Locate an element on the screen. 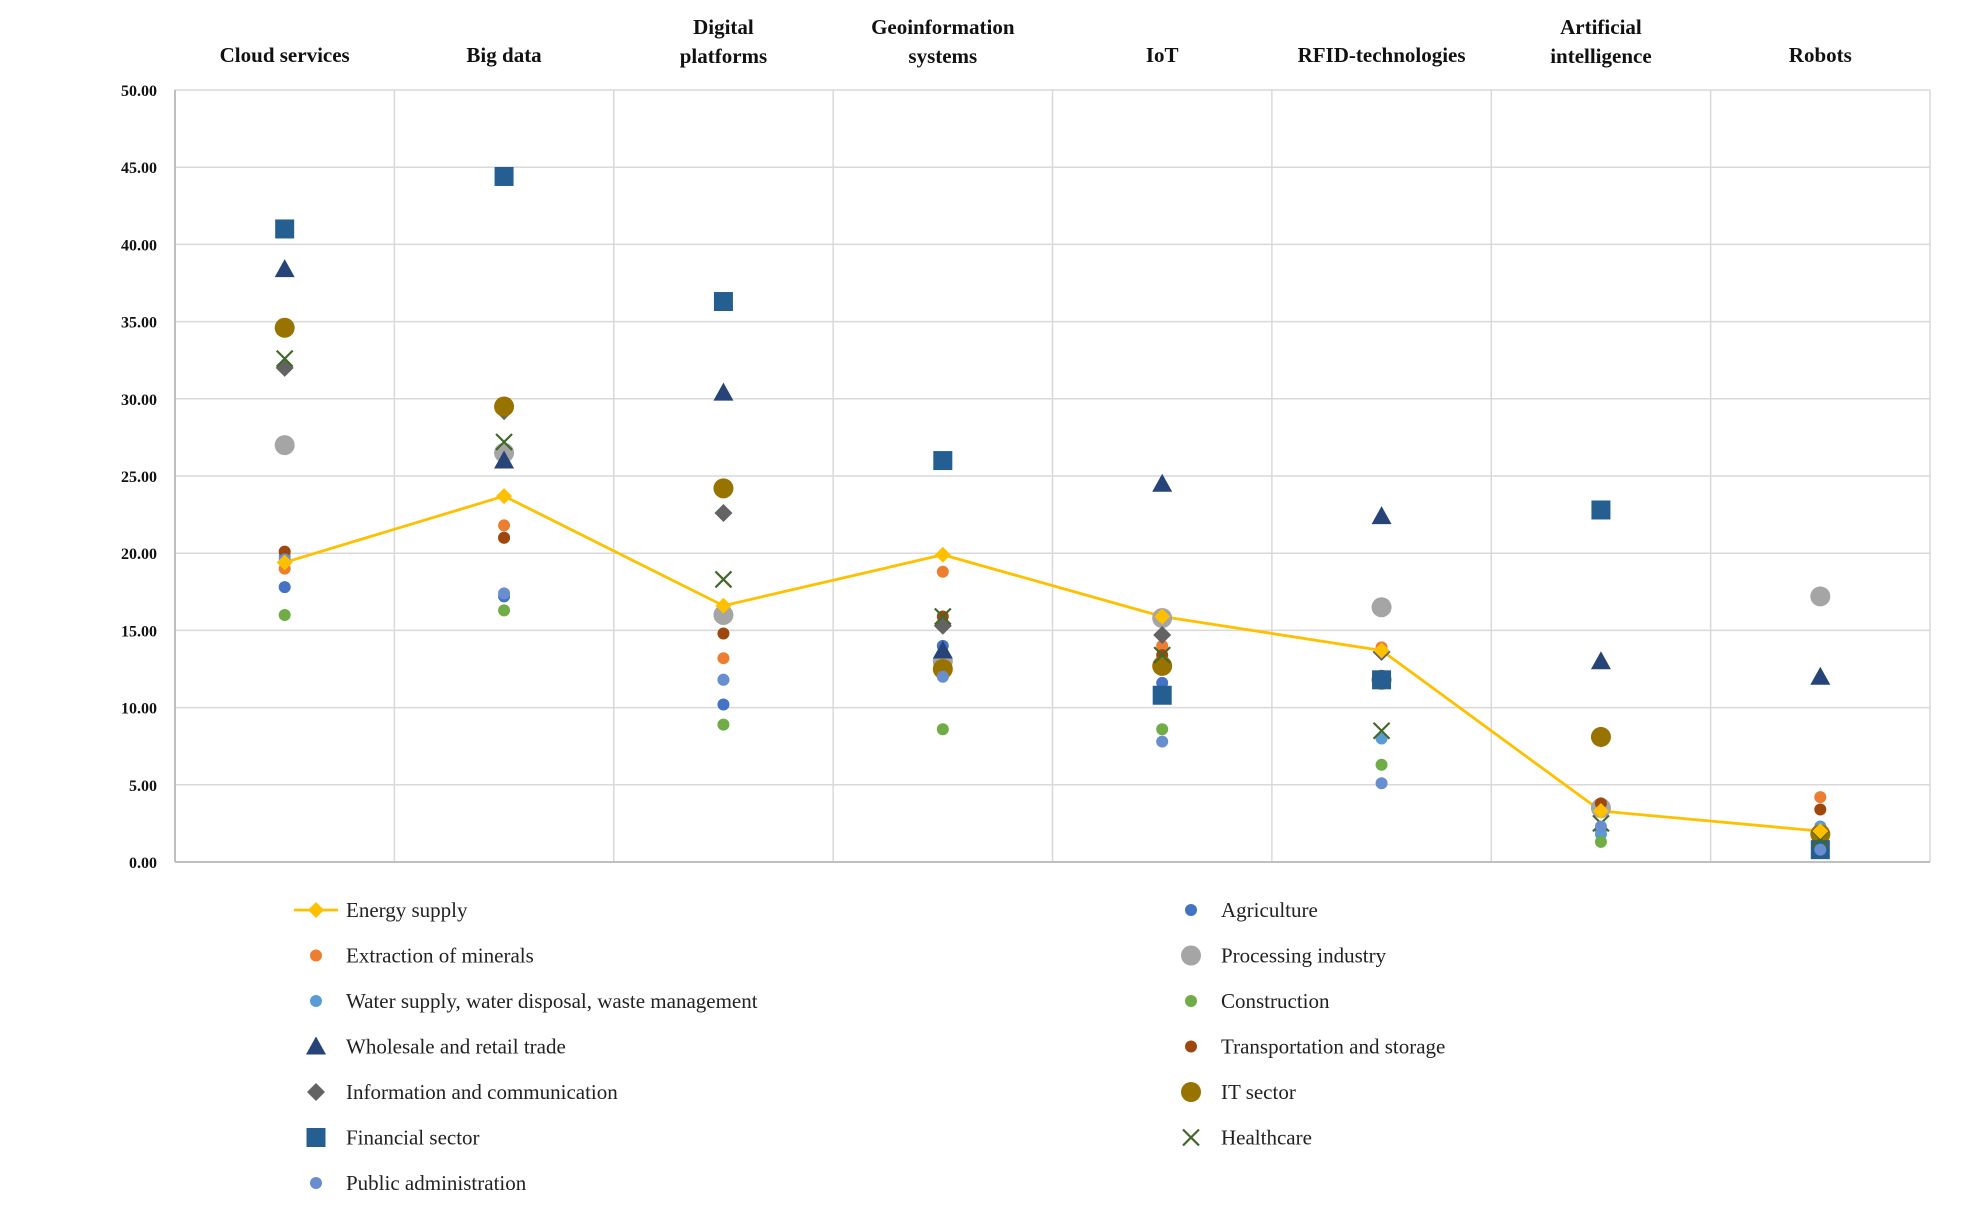  legend-label: Construction is located at coordinates (1275, 1001).